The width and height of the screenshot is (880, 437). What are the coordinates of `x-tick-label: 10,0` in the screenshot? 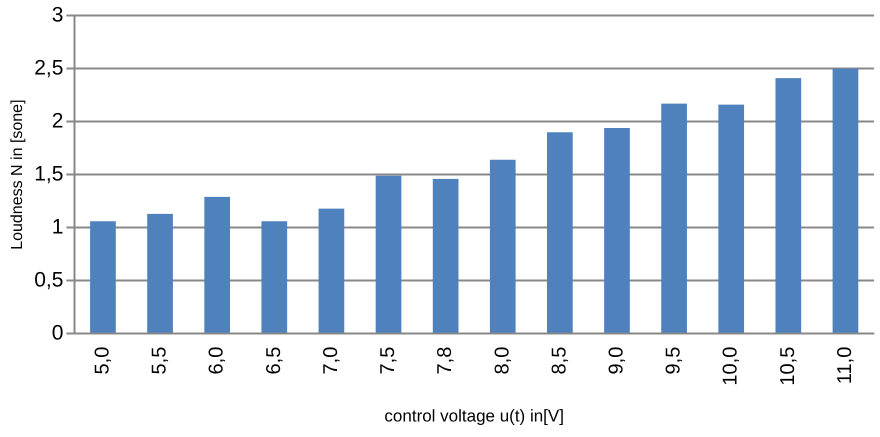 It's located at (731, 366).